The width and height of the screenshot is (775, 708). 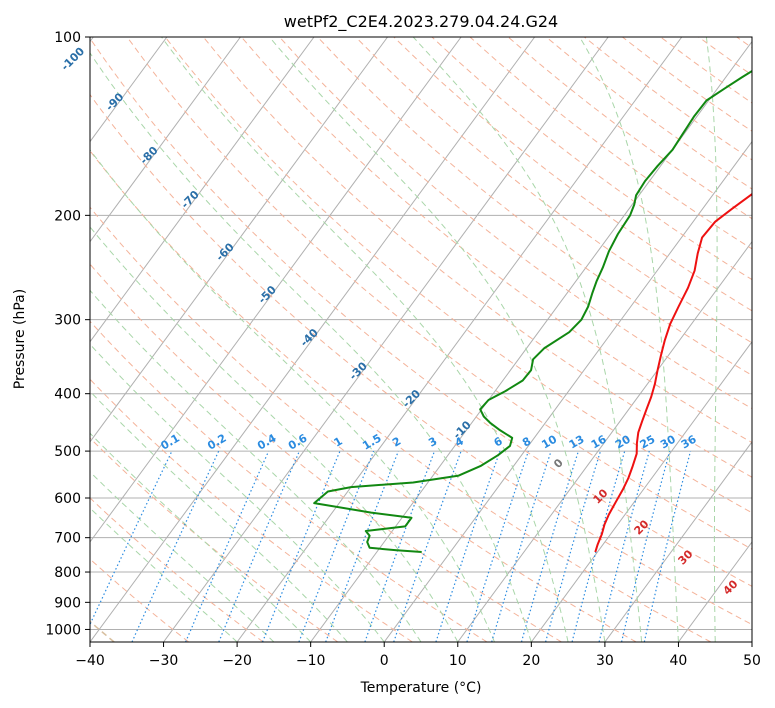 I want to click on y-tick-label: 900, so click(x=67, y=603).